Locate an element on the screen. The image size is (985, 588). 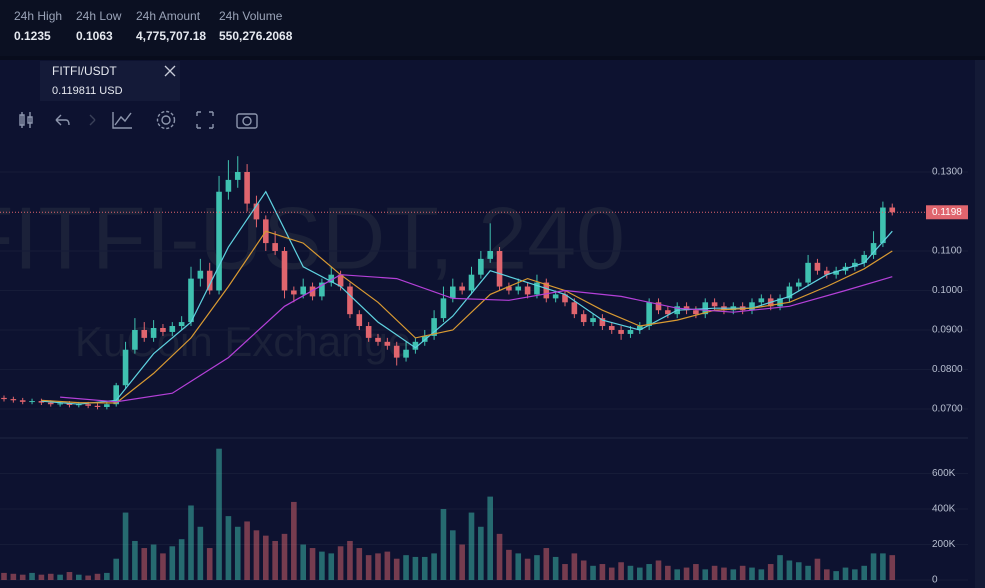
redo-icon is located at coordinates (92, 120).